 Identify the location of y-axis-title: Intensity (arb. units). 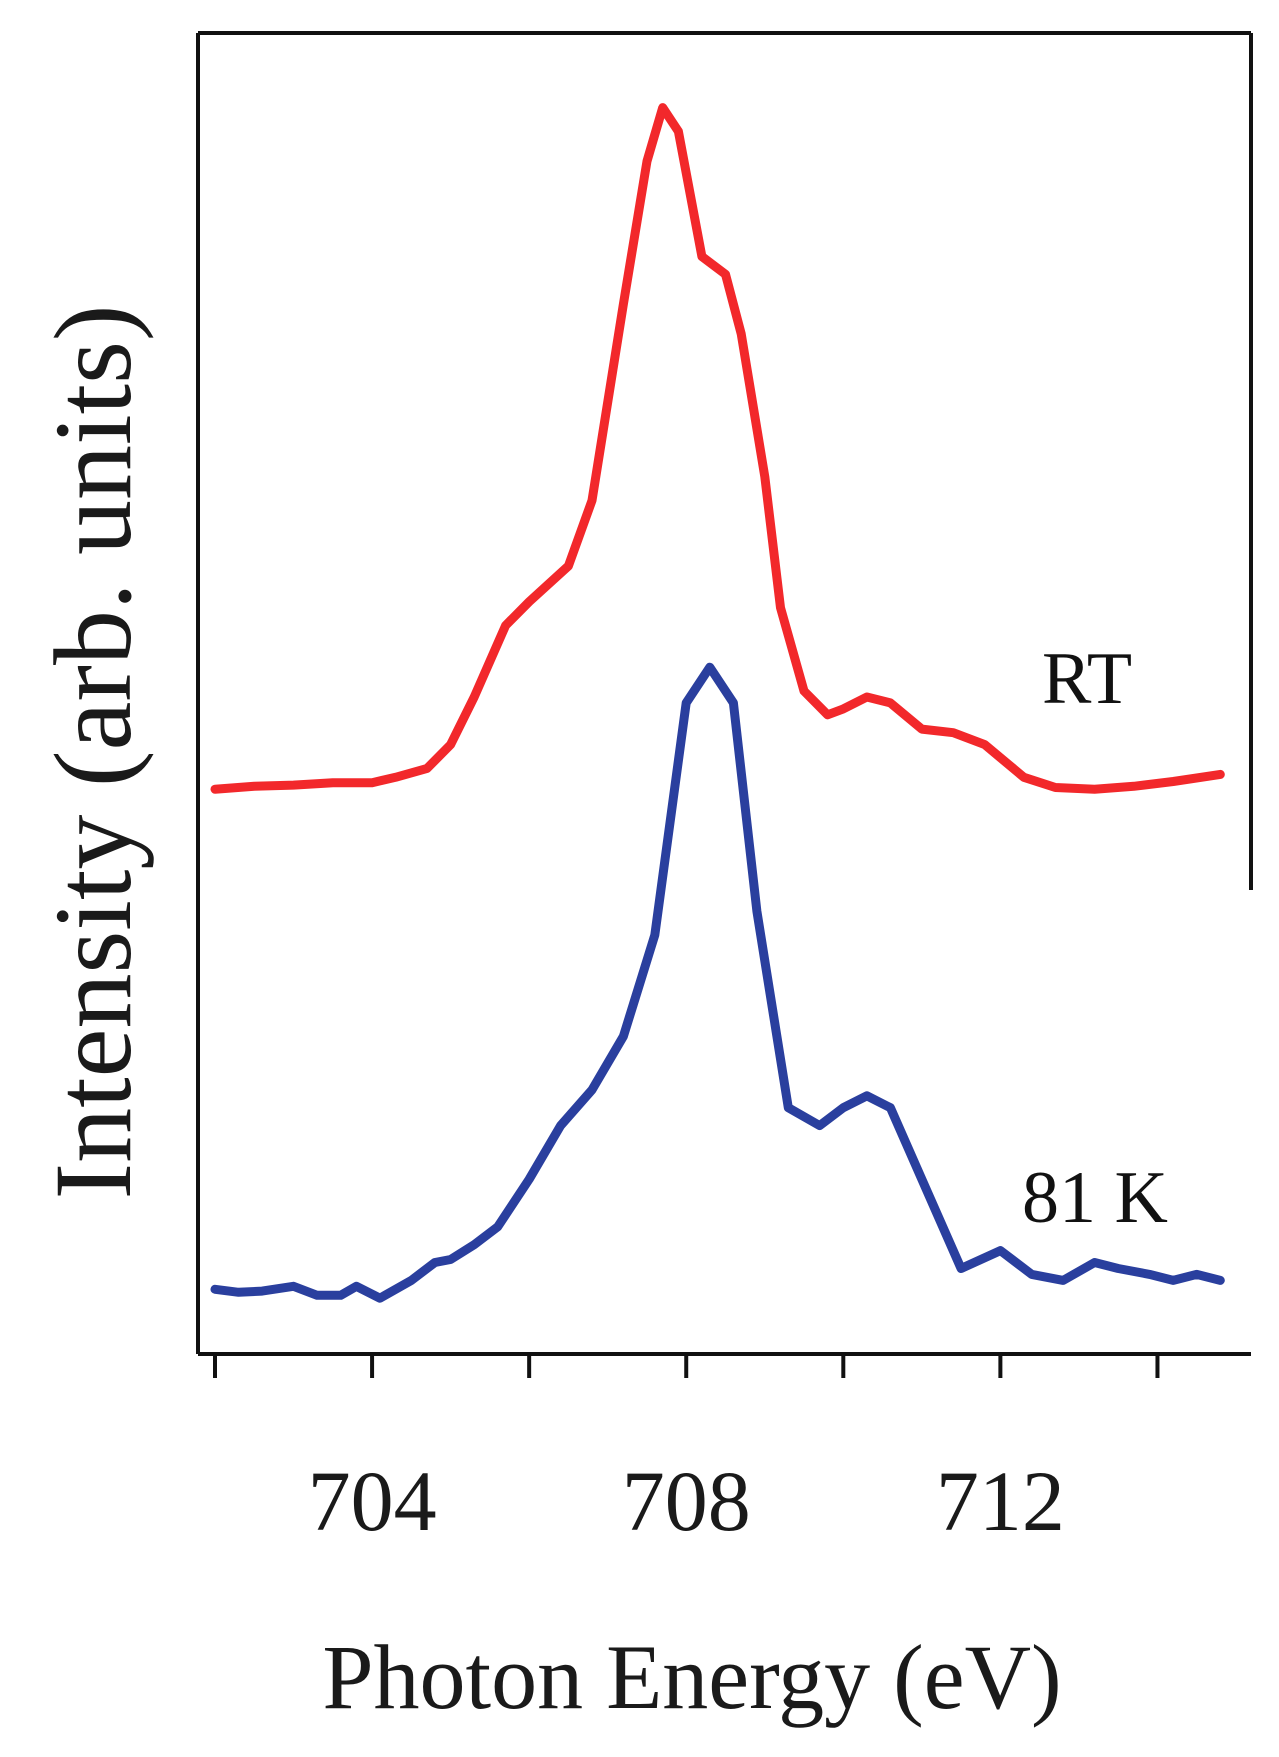
(93, 751).